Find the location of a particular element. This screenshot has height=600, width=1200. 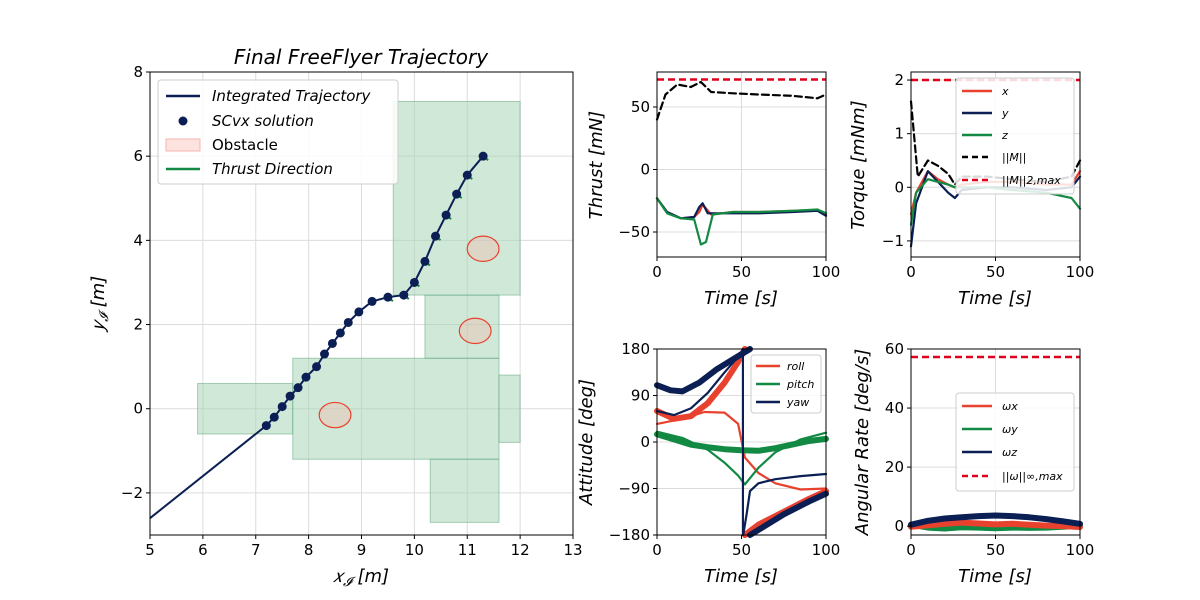

rate-legend-wz-label: ωz is located at coordinates (1009, 452).